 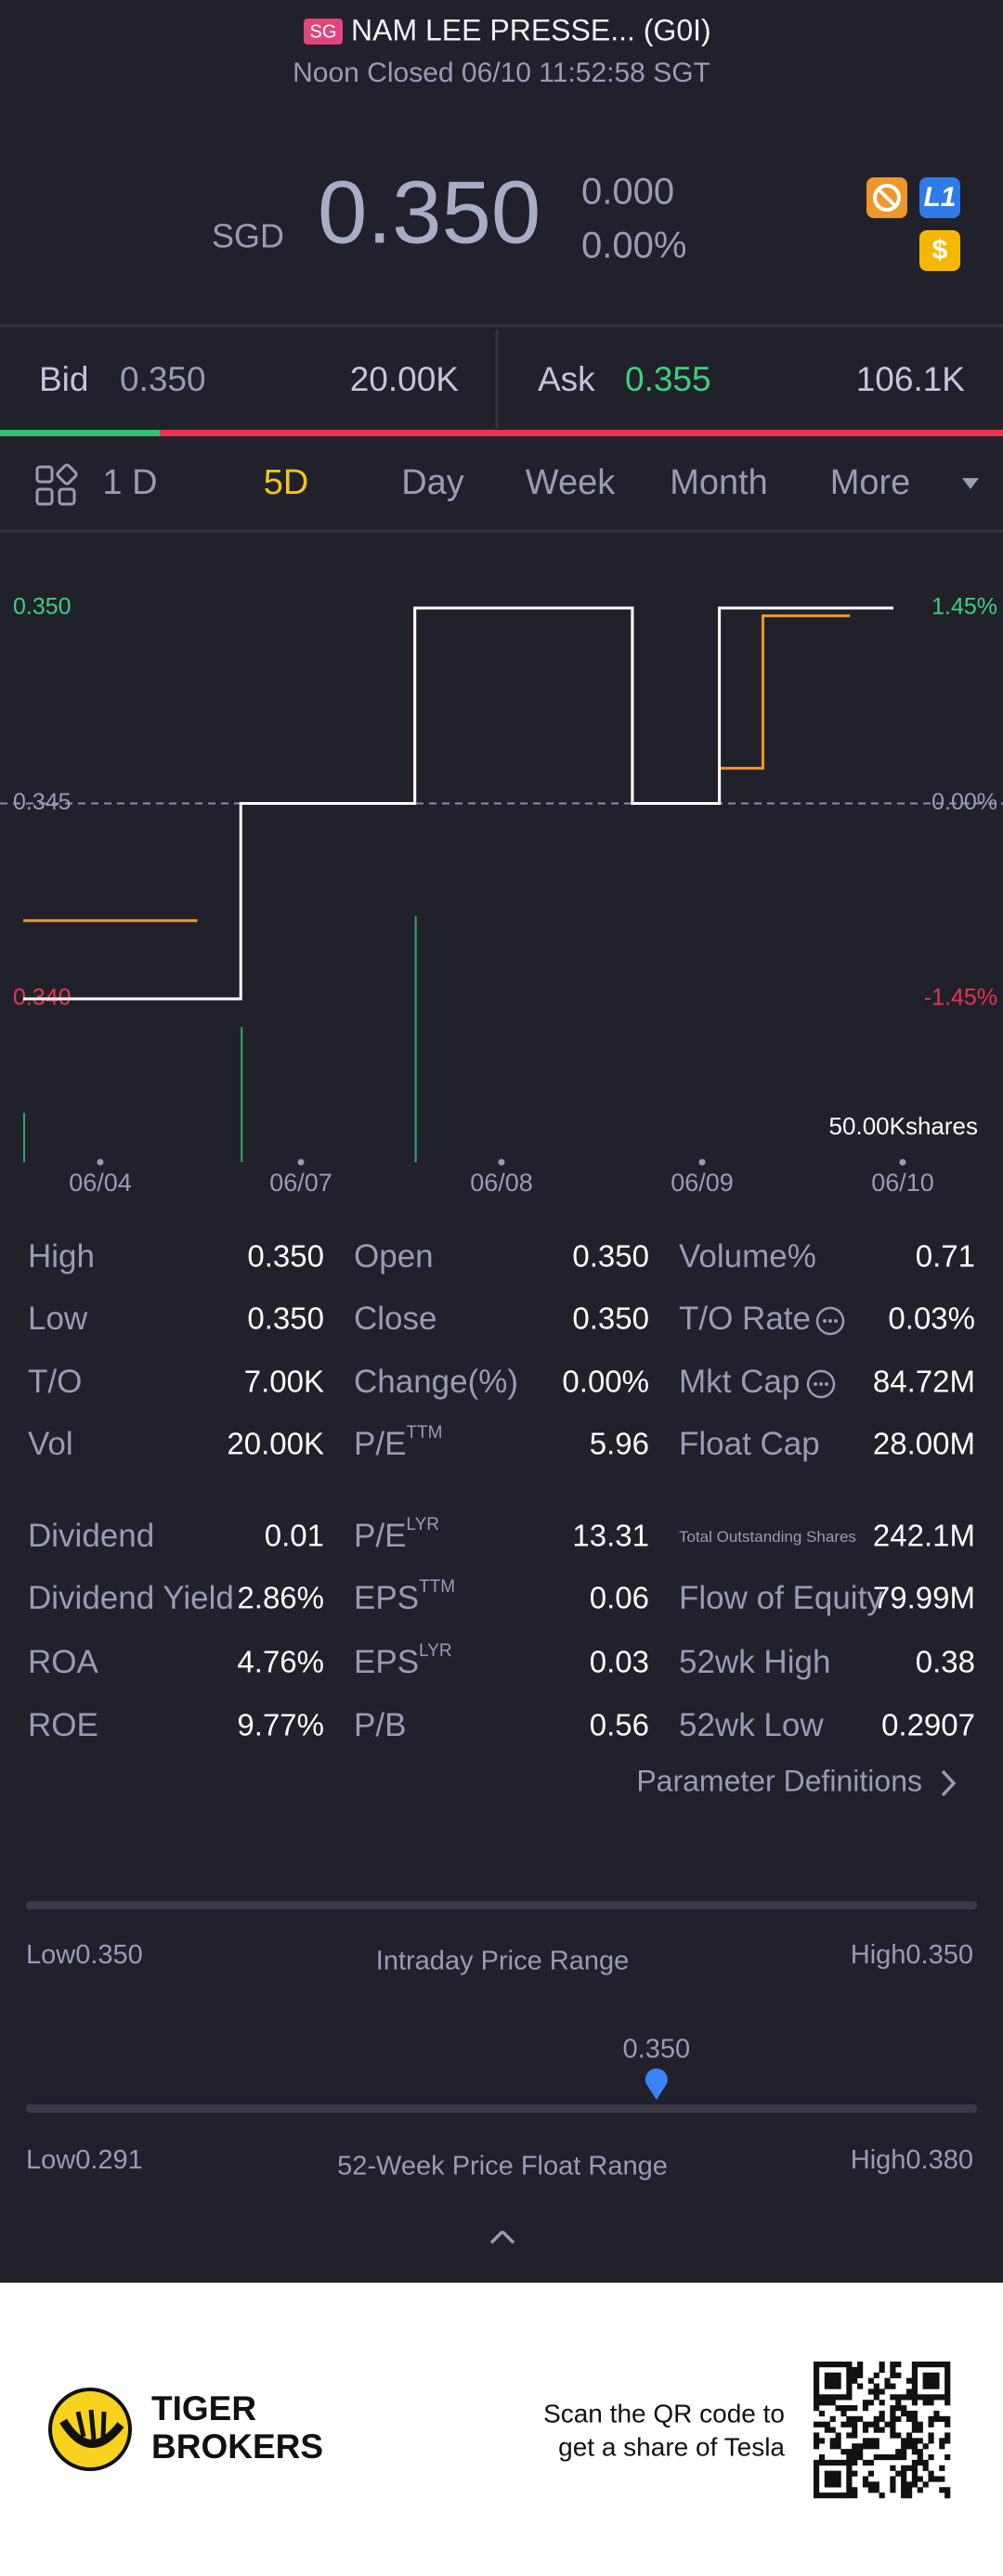 I want to click on stat-label: EPSLYR, so click(x=403, y=1660).